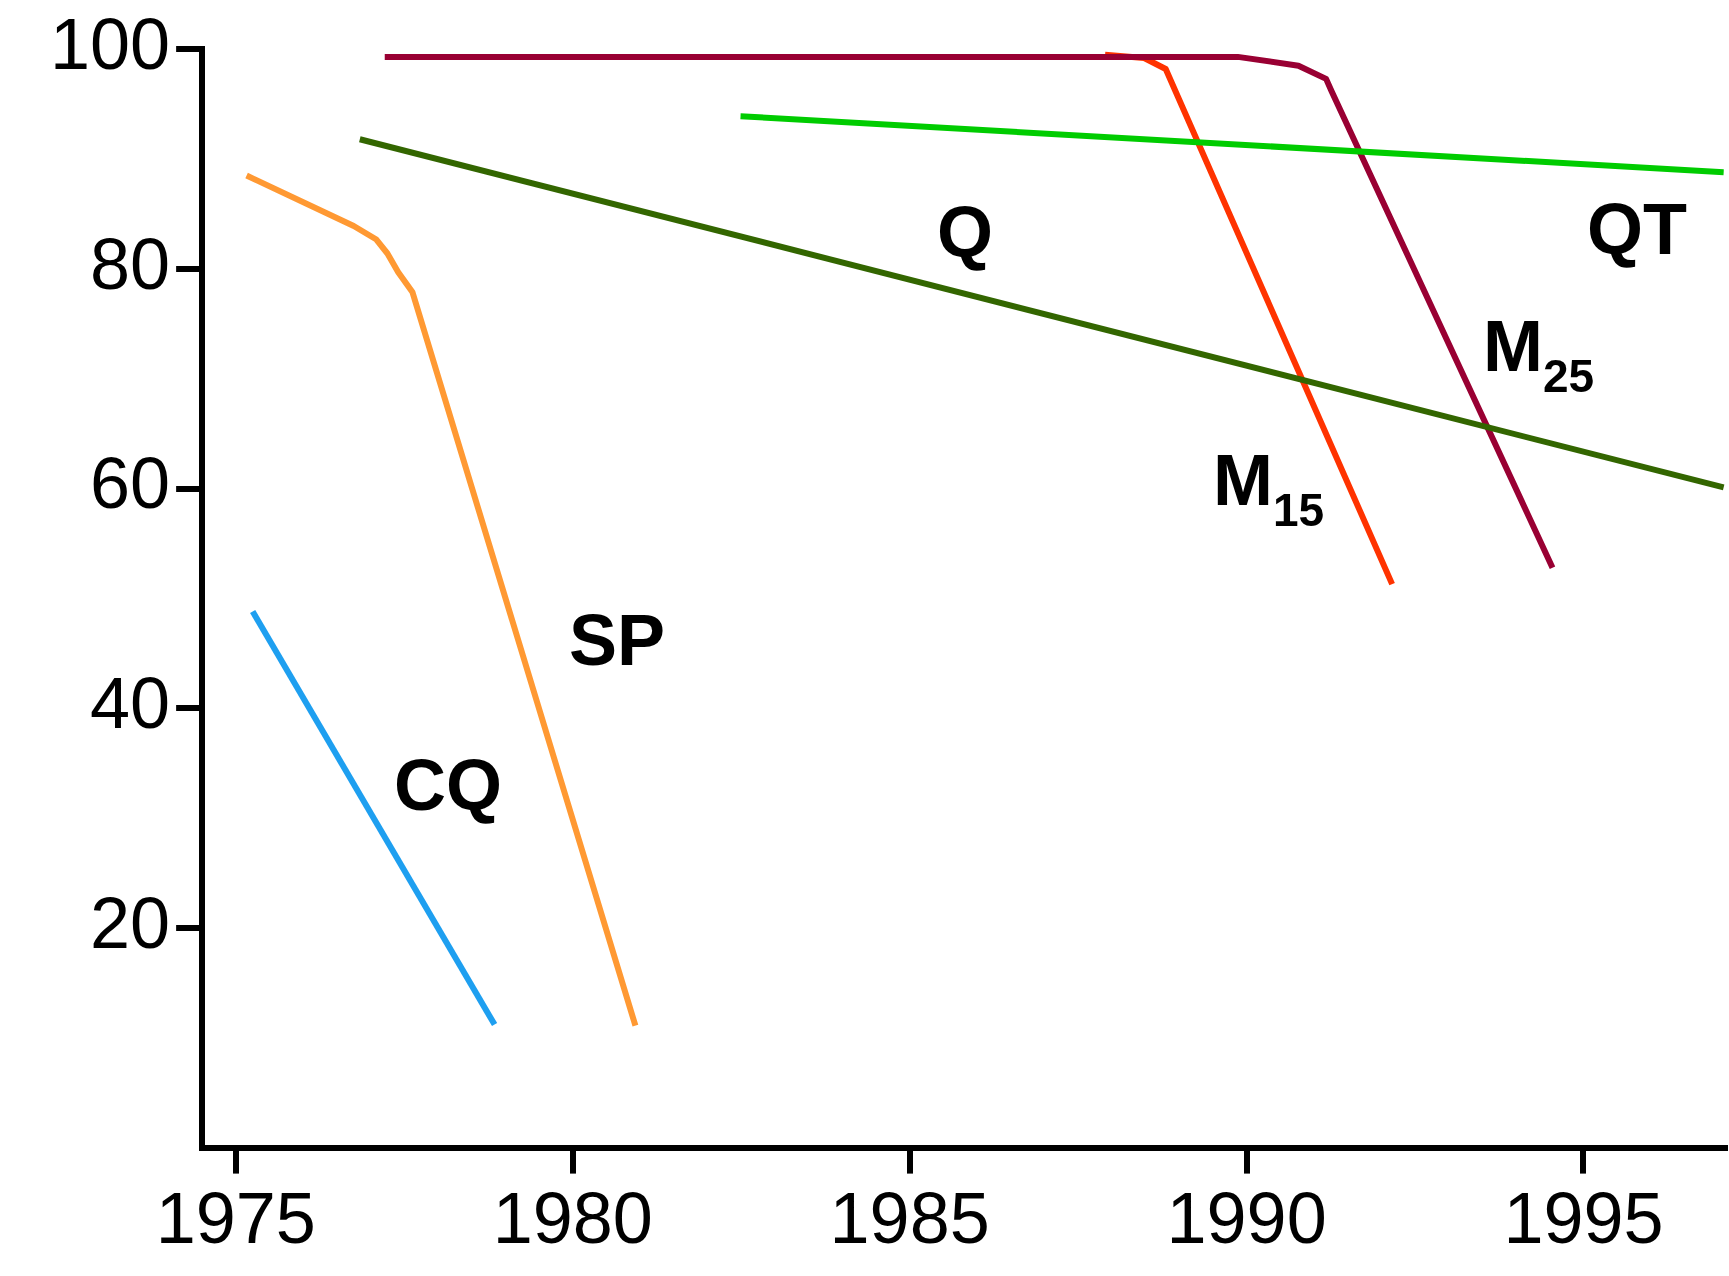  Describe the element at coordinates (130, 922) in the screenshot. I see `y-tick-label: 20` at that location.